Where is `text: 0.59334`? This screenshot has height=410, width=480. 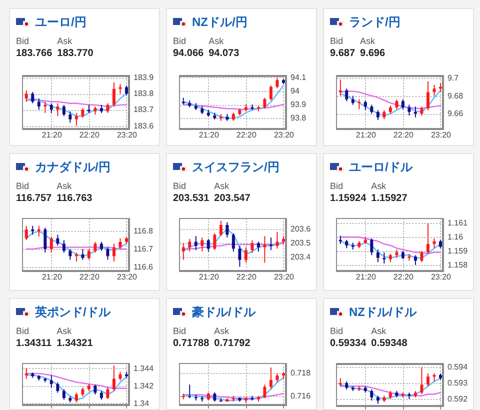 text: 0.59334 is located at coordinates (348, 343).